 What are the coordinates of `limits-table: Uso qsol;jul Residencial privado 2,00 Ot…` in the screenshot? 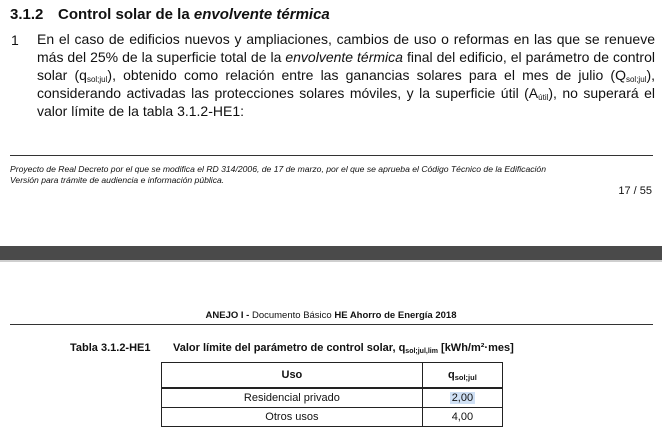 It's located at (332, 394).